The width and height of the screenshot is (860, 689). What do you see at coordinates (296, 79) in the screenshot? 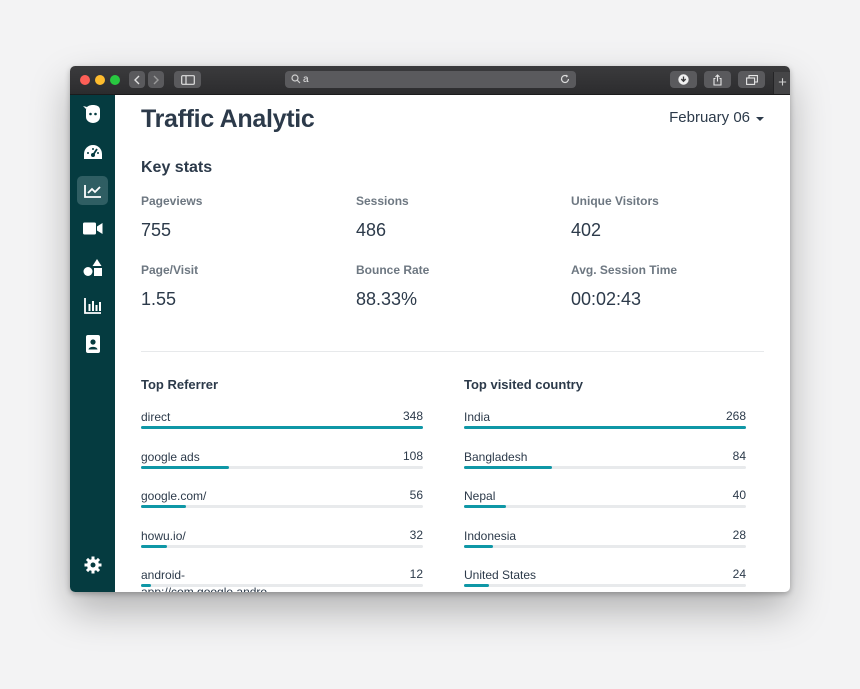
I see `search-icon` at bounding box center [296, 79].